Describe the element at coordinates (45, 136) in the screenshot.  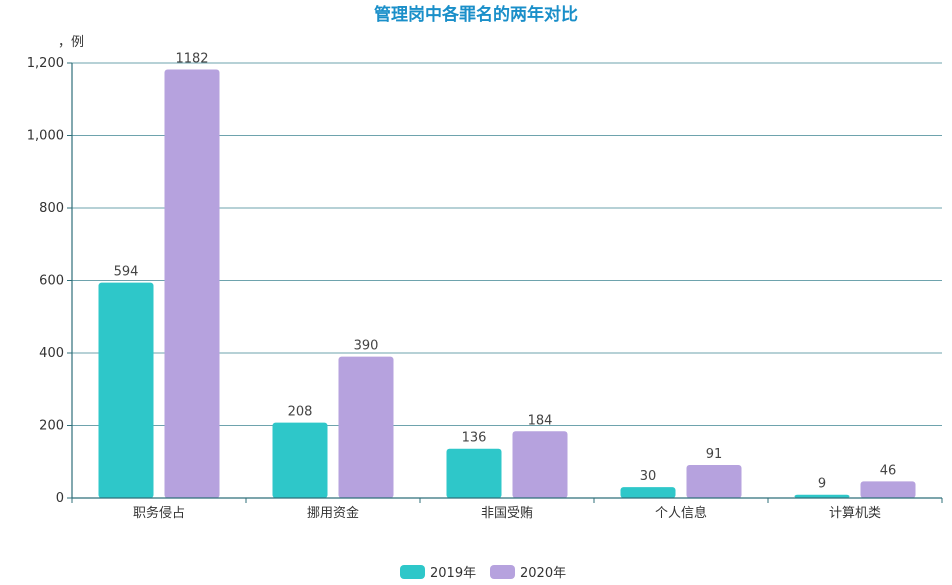
I see `y-tick-label: 1,000` at that location.